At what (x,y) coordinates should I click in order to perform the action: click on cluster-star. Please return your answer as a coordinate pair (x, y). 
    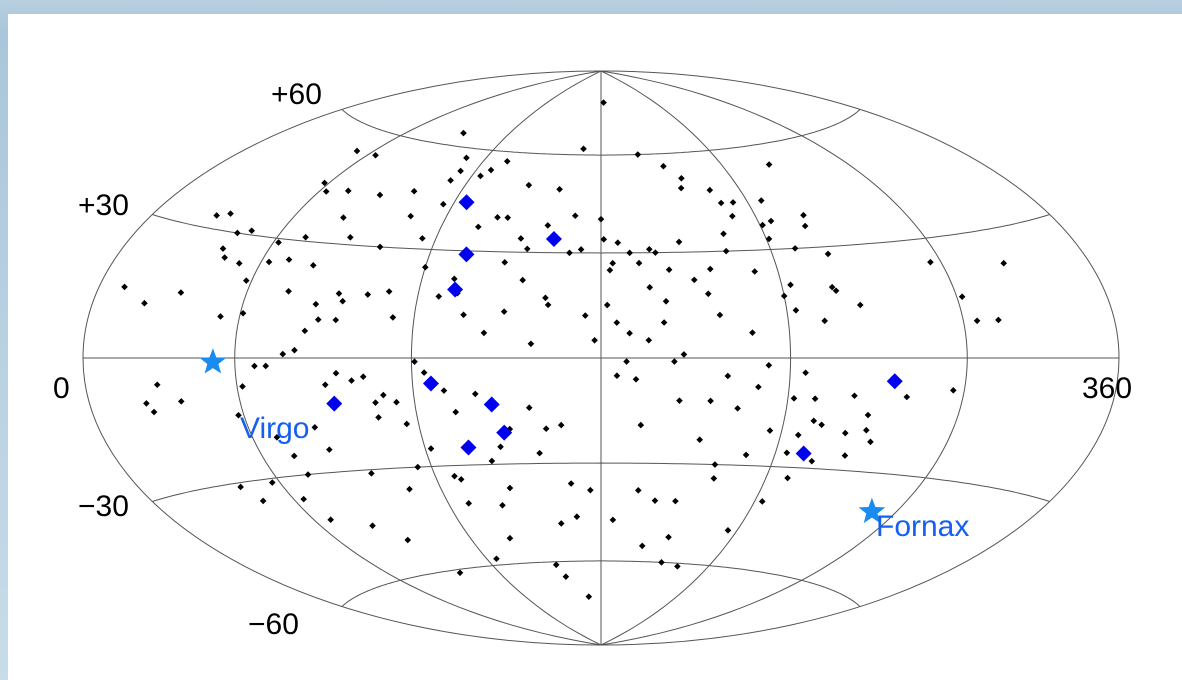
    Looking at the image, I should click on (872, 510).